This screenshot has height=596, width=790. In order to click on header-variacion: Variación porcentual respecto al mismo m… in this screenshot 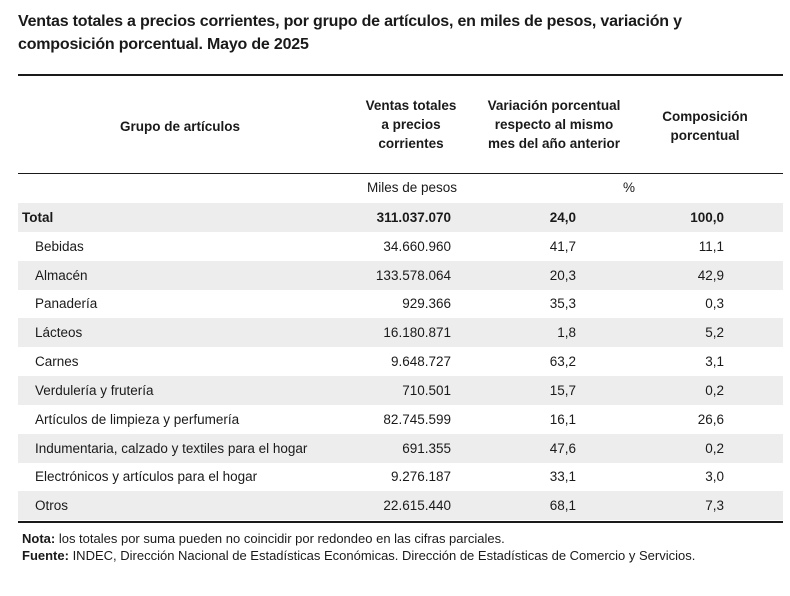, I will do `click(554, 124)`.